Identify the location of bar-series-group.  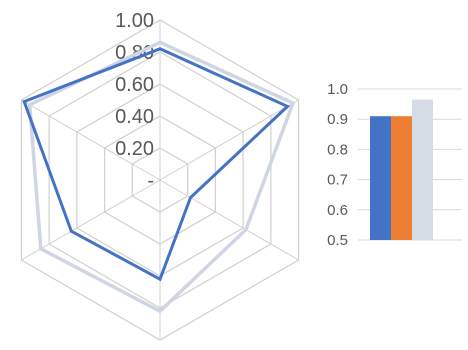
(401, 169).